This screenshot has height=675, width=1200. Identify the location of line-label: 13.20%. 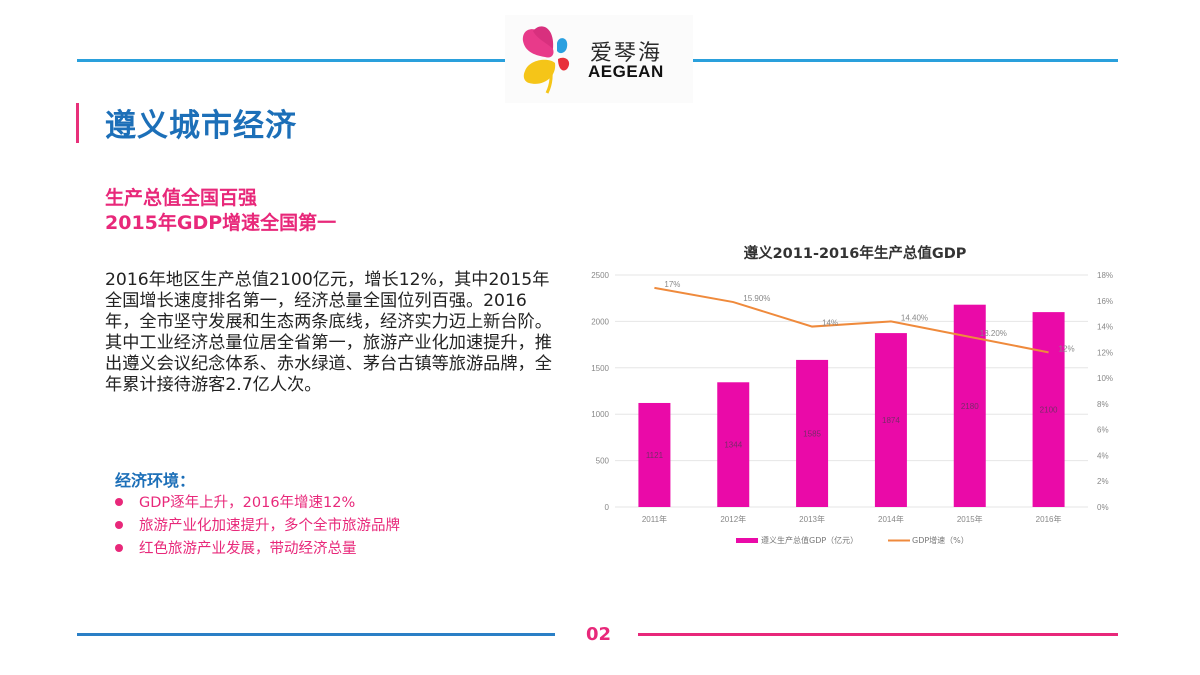
(993, 333).